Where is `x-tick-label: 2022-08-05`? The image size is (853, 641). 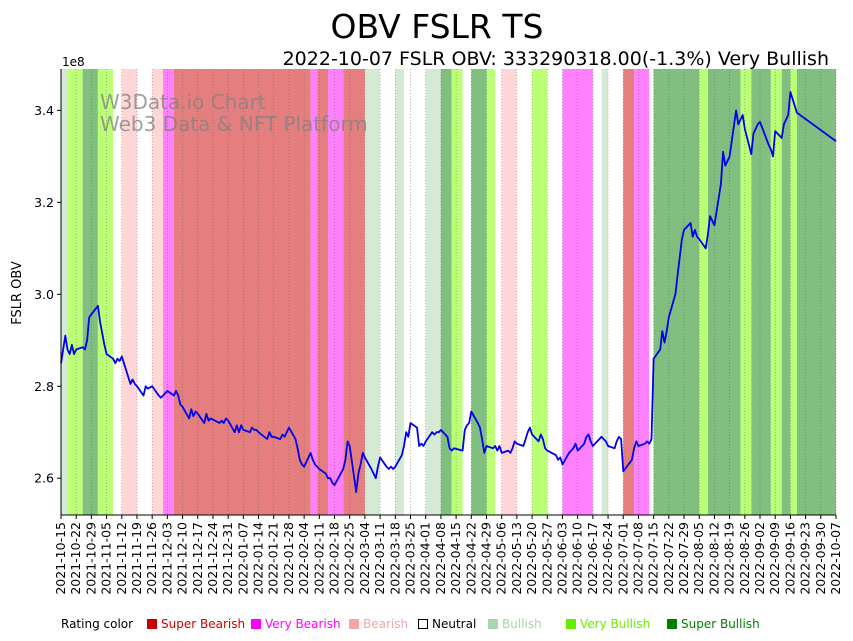 x-tick-label: 2022-08-05 is located at coordinates (698, 558).